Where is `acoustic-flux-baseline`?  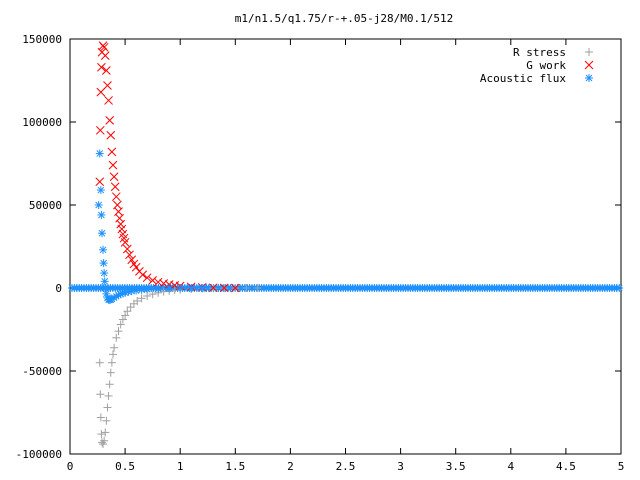 acoustic-flux-baseline is located at coordinates (346, 288).